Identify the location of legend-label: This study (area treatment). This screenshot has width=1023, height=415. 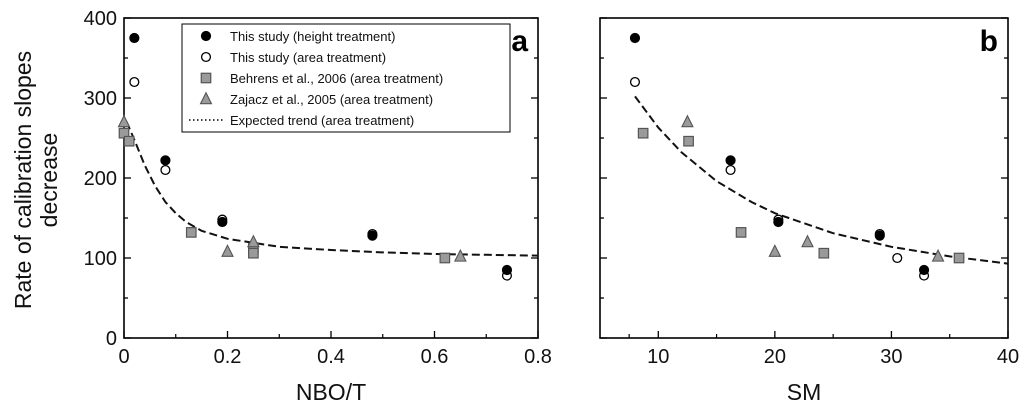
(308, 57).